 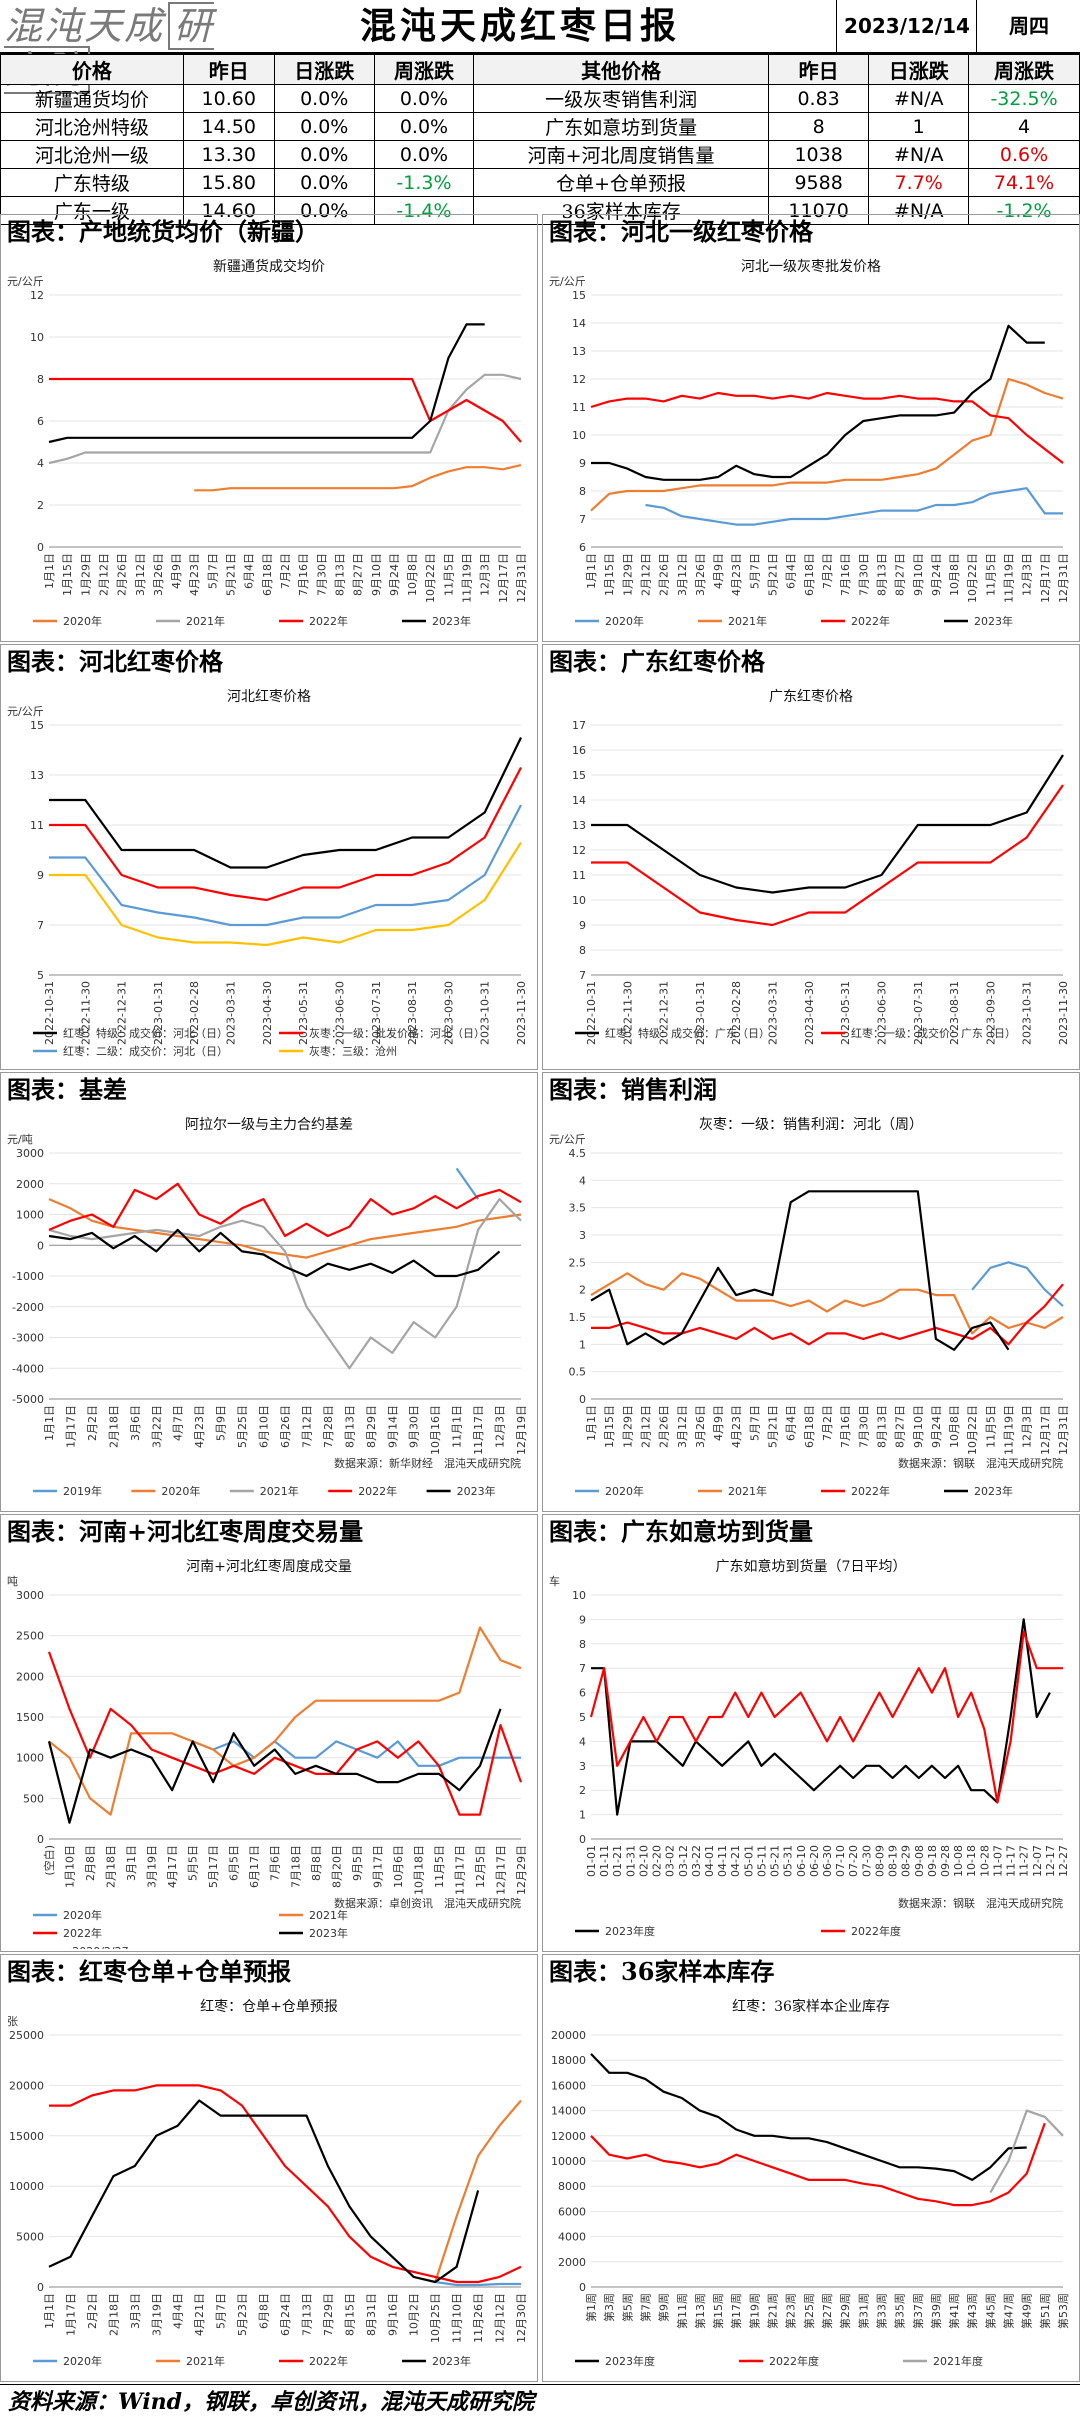 What do you see at coordinates (754, 2311) in the screenshot?
I see `x-tick-label: 第19周` at bounding box center [754, 2311].